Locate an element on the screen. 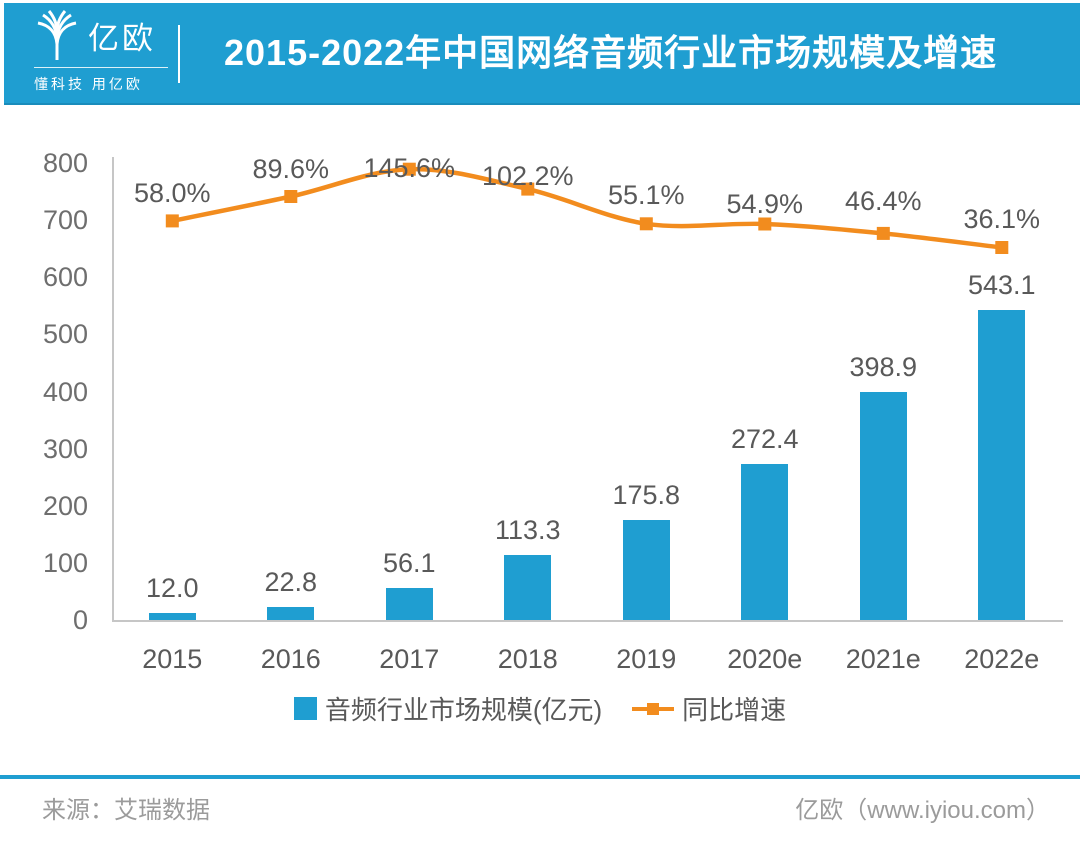 Image resolution: width=1080 pixels, height=843 pixels. x-axis-label: 2019 is located at coordinates (646, 659).